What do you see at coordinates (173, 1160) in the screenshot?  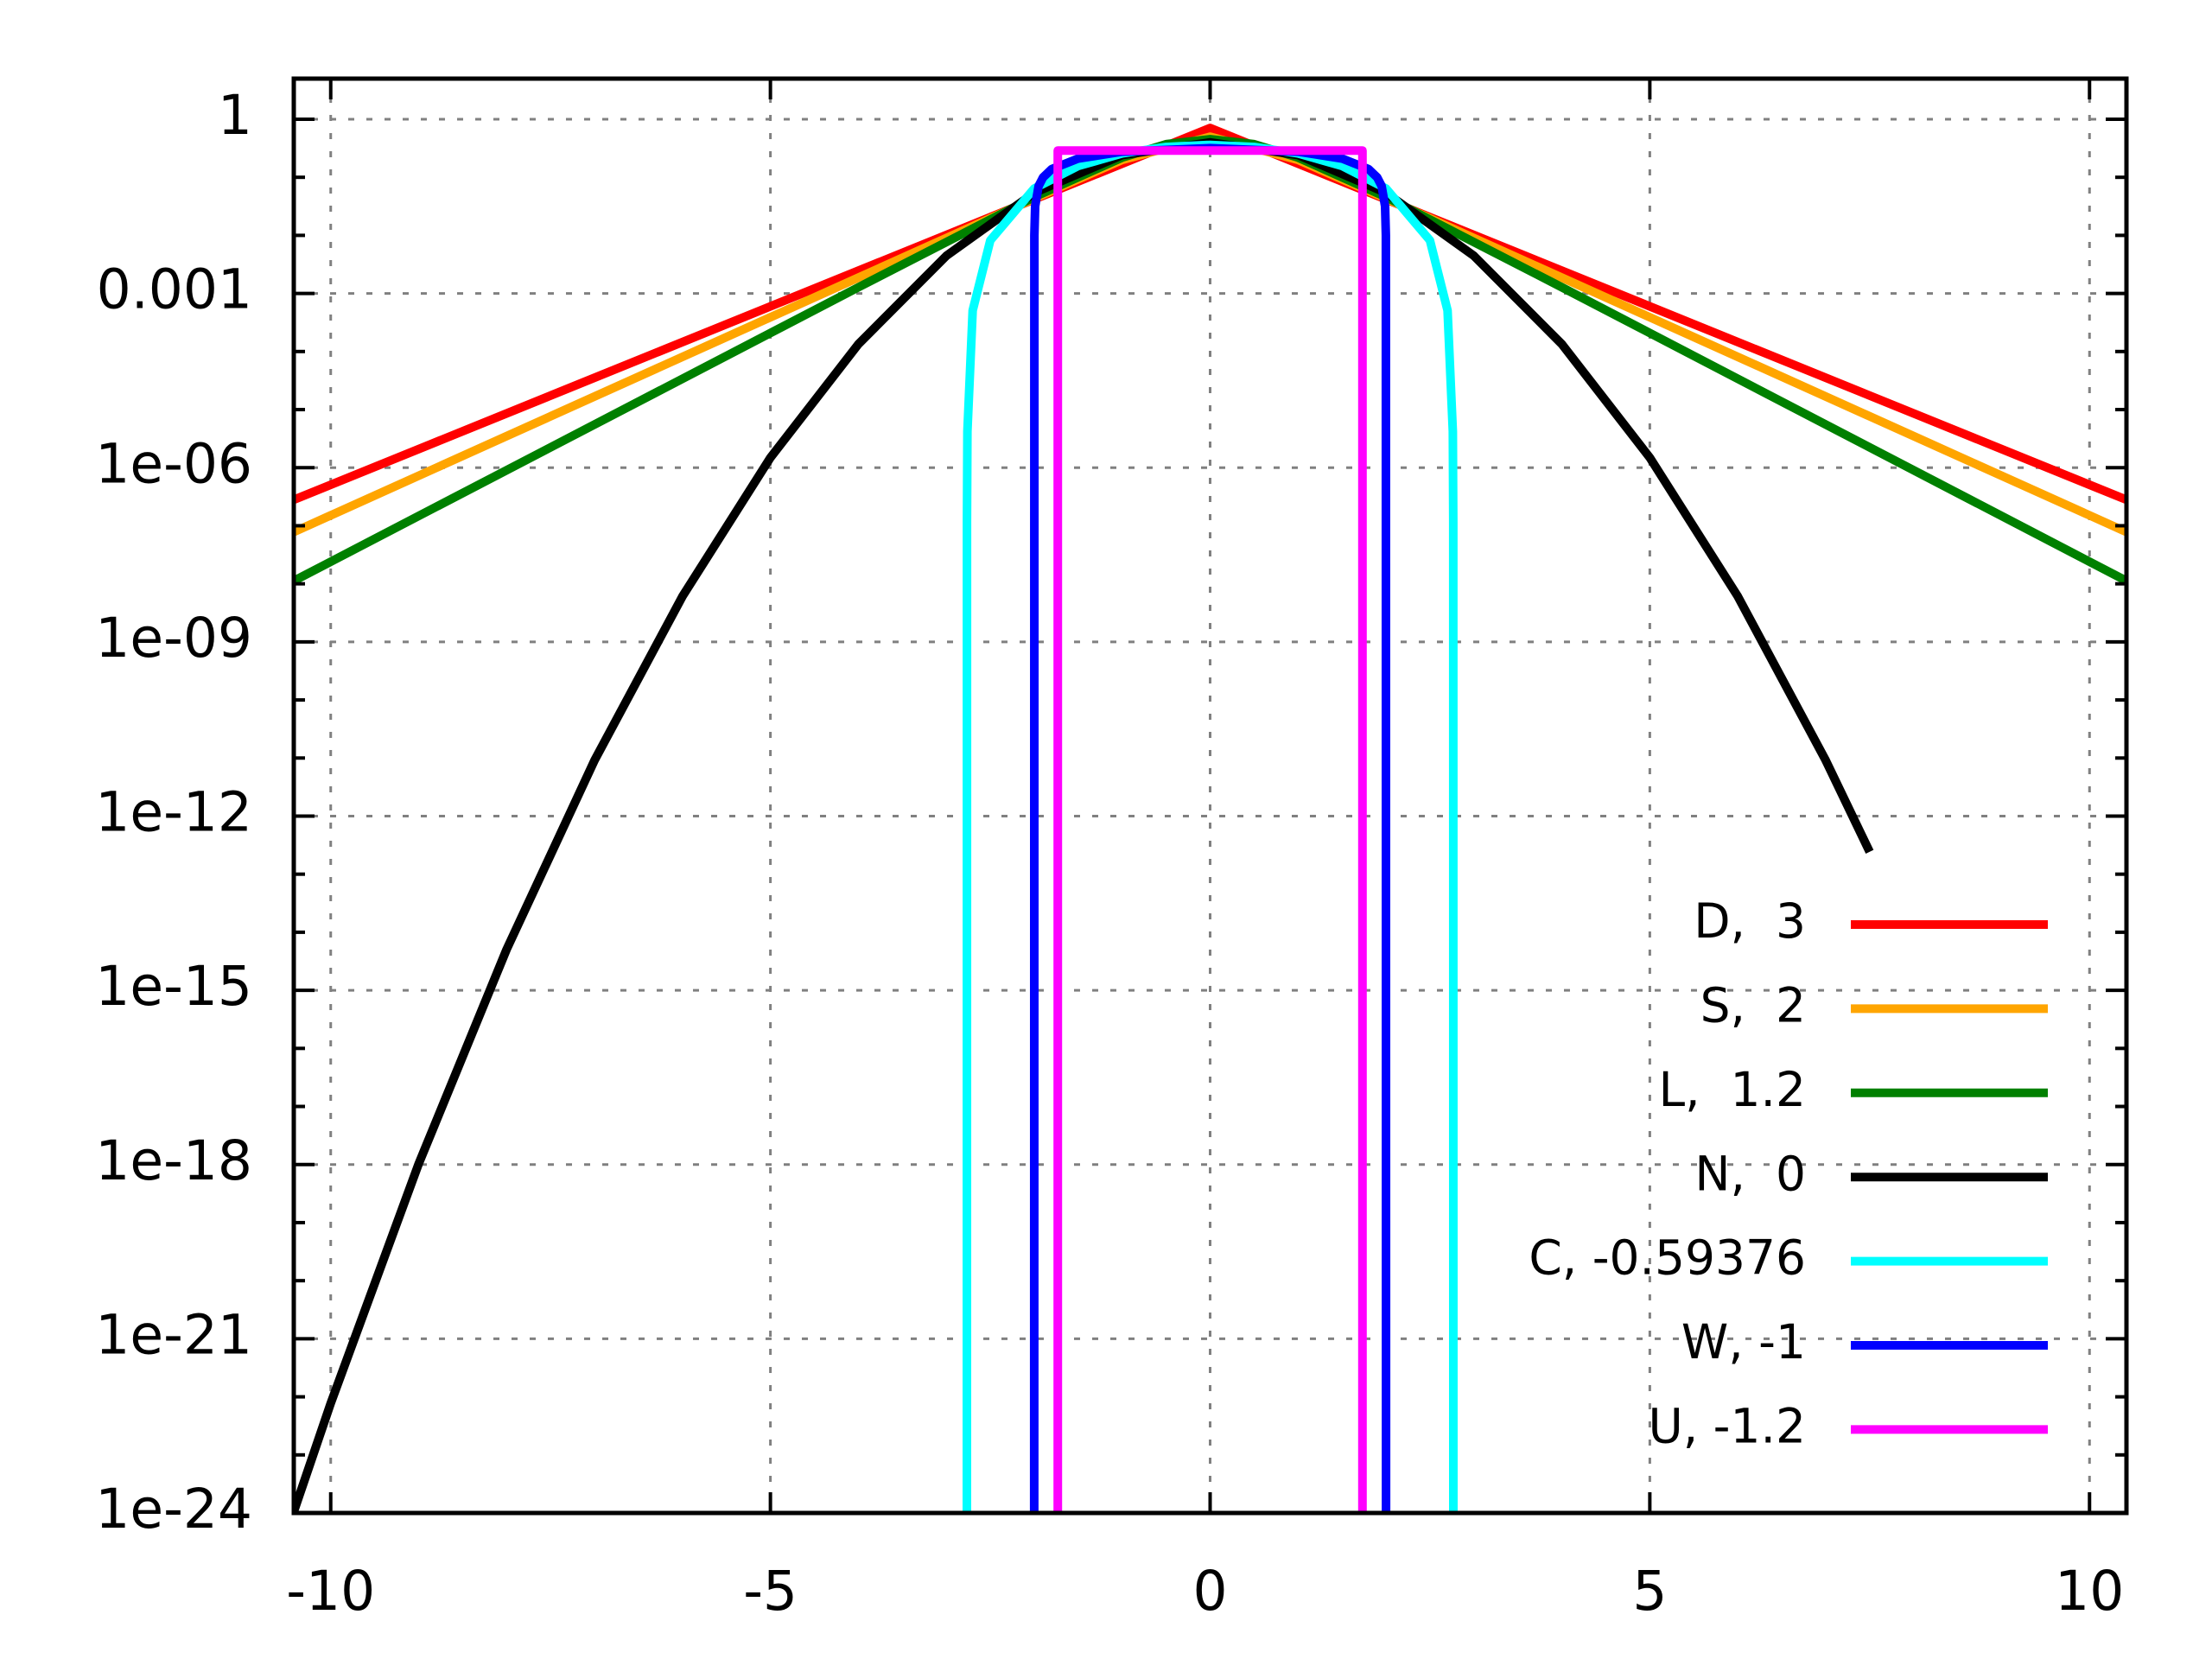 I see `y-tick-label: 1e-18` at bounding box center [173, 1160].